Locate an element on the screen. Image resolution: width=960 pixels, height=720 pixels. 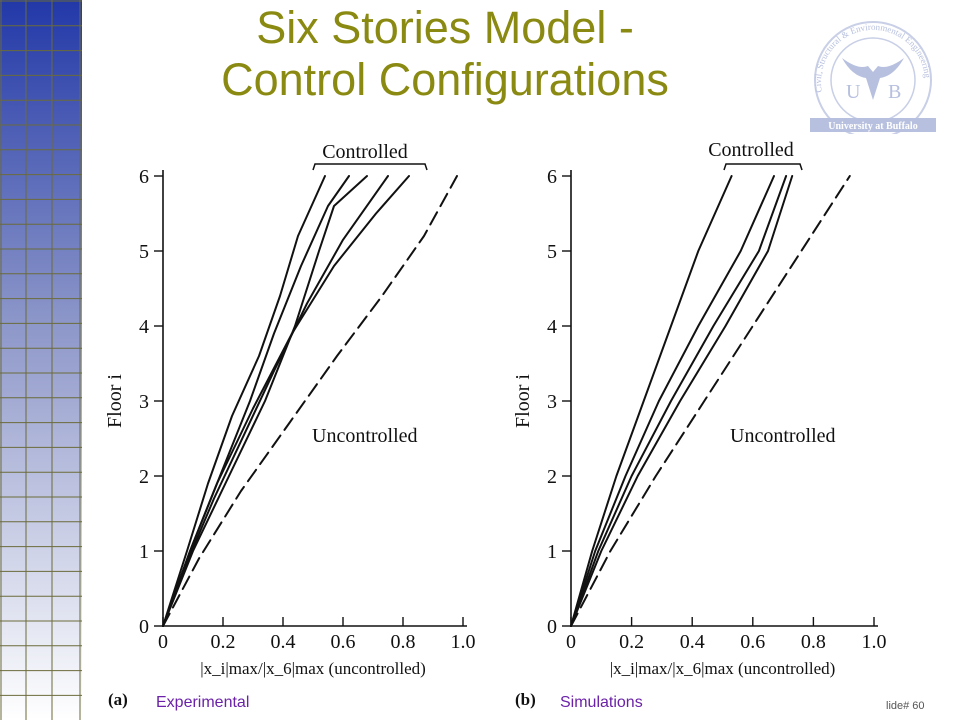
caption-simulations: Simulations is located at coordinates (601, 702).